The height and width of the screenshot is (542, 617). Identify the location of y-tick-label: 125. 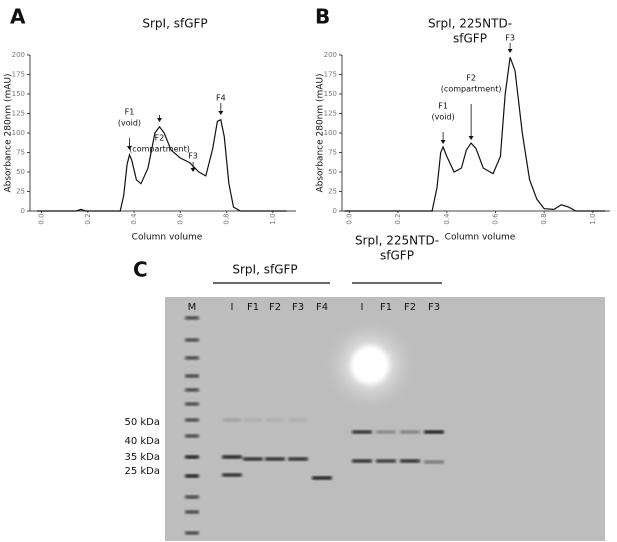
(330, 114).